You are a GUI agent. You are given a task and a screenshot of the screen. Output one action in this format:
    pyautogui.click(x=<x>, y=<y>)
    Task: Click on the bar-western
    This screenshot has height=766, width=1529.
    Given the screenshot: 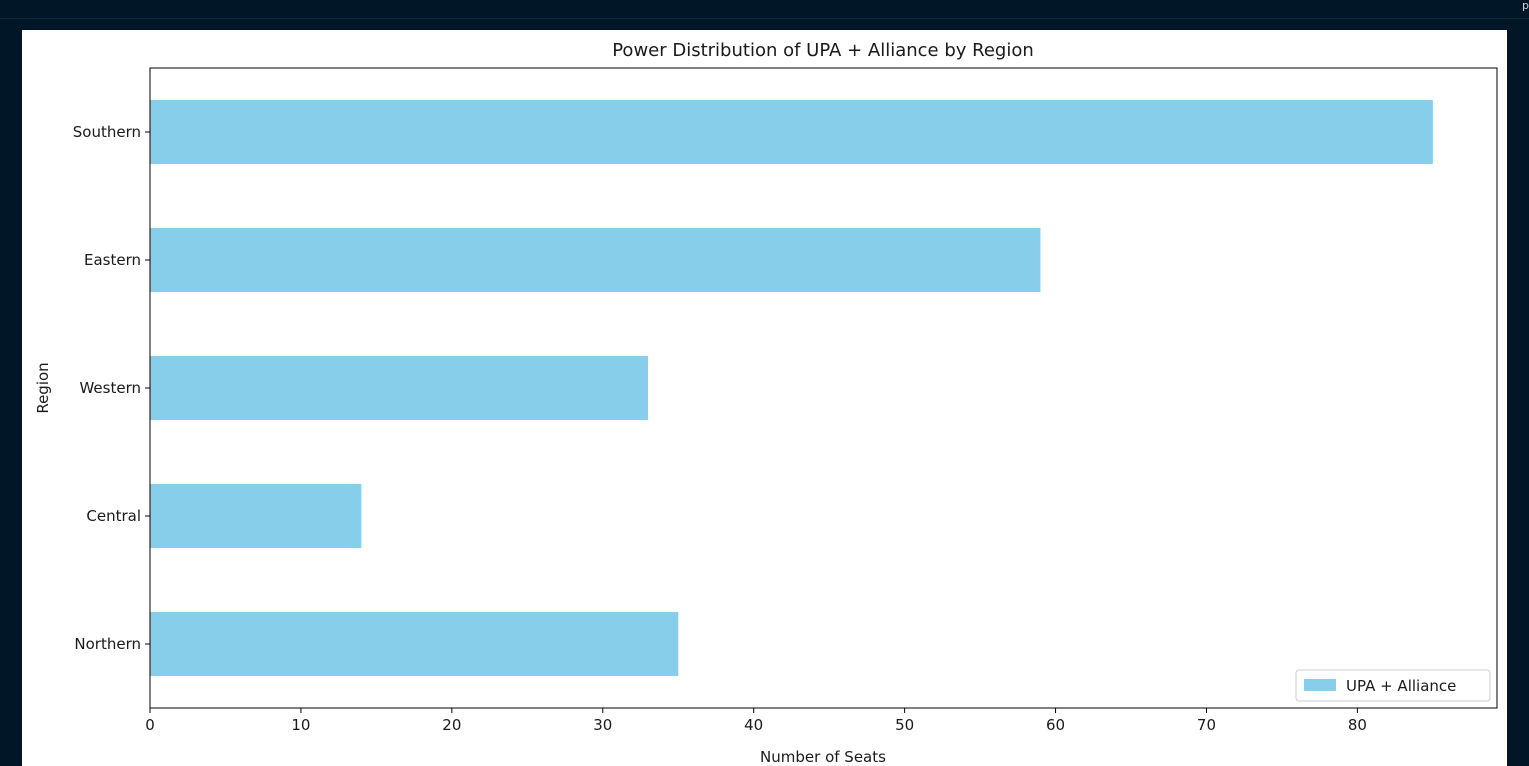 What is the action you would take?
    pyautogui.click(x=399, y=388)
    